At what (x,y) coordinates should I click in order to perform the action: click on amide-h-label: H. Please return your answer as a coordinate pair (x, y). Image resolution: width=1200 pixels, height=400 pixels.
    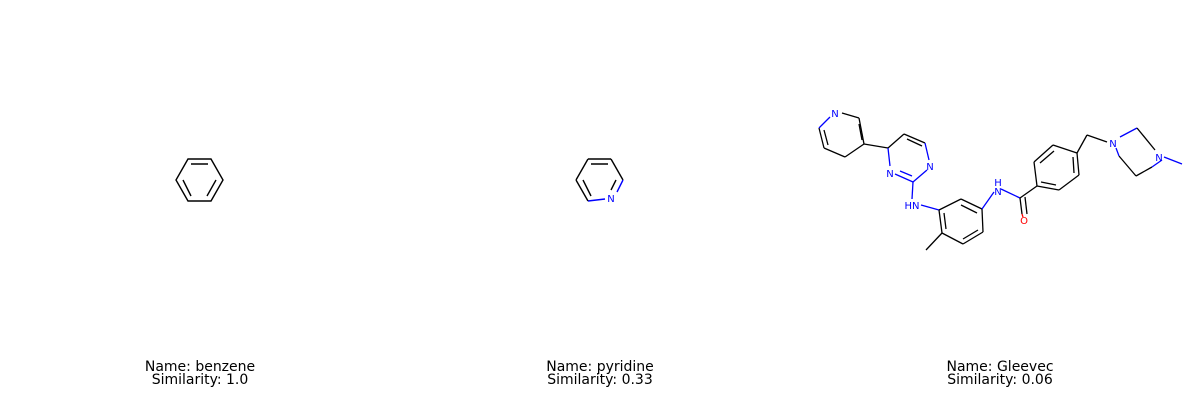
    Looking at the image, I should click on (998, 183).